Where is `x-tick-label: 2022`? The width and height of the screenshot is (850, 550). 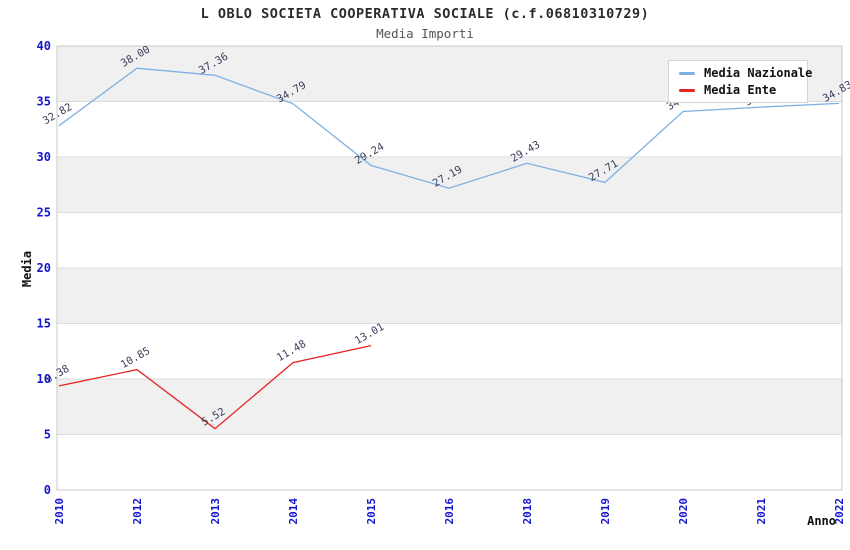 x-tick-label: 2022 is located at coordinates (839, 511).